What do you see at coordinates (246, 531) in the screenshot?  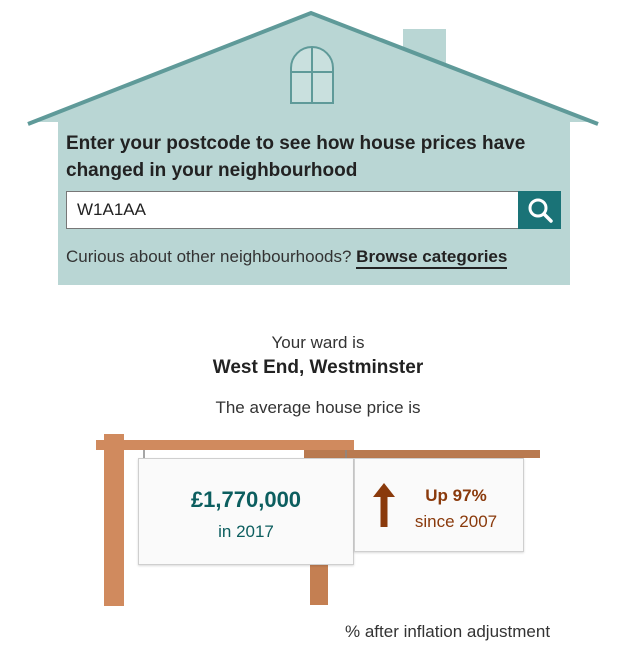 I see `price-year: in 2017` at bounding box center [246, 531].